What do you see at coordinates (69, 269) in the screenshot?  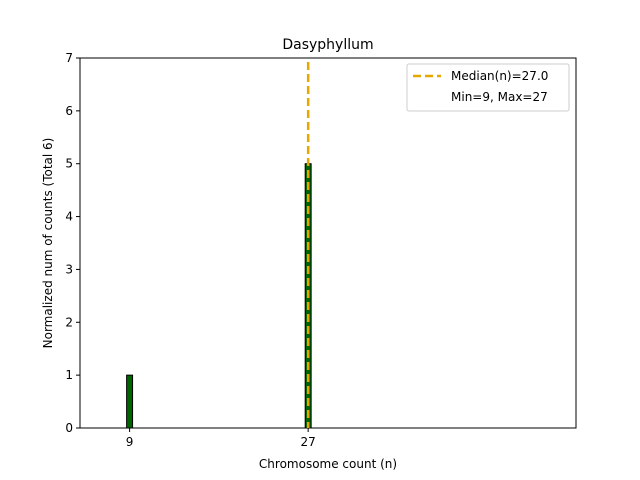 I see `y-tick-label-3: 3` at bounding box center [69, 269].